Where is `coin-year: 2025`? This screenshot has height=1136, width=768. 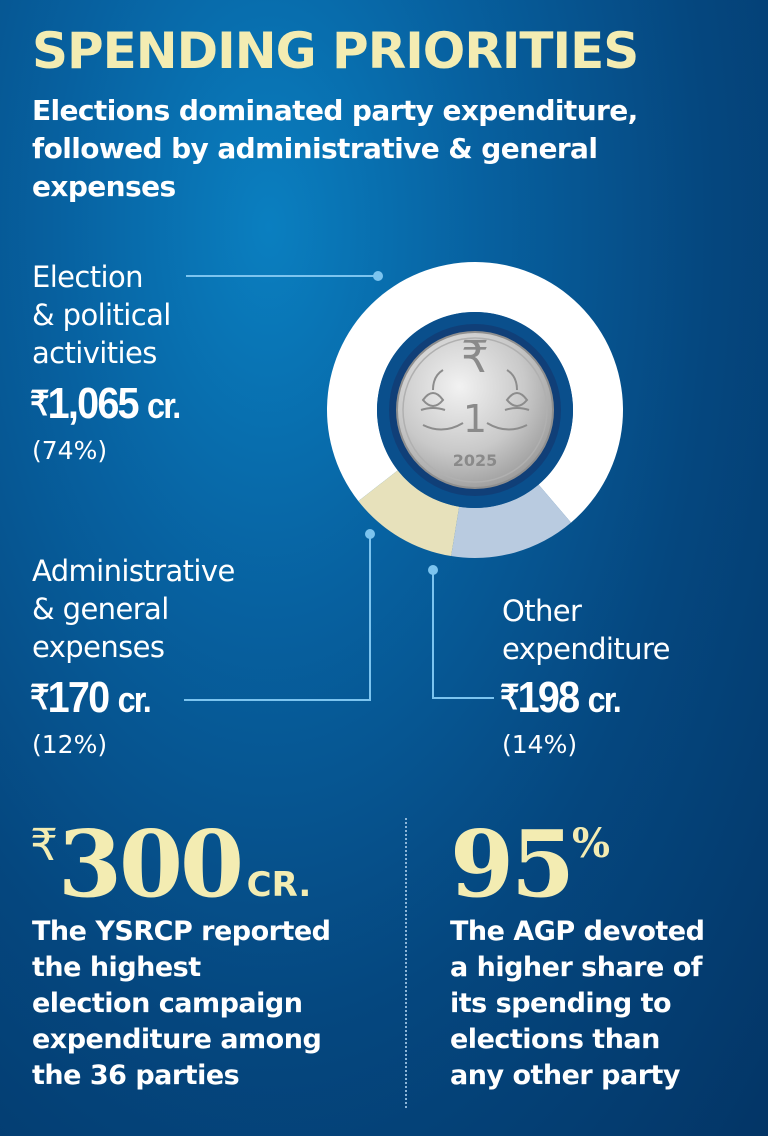 coin-year: 2025 is located at coordinates (475, 460).